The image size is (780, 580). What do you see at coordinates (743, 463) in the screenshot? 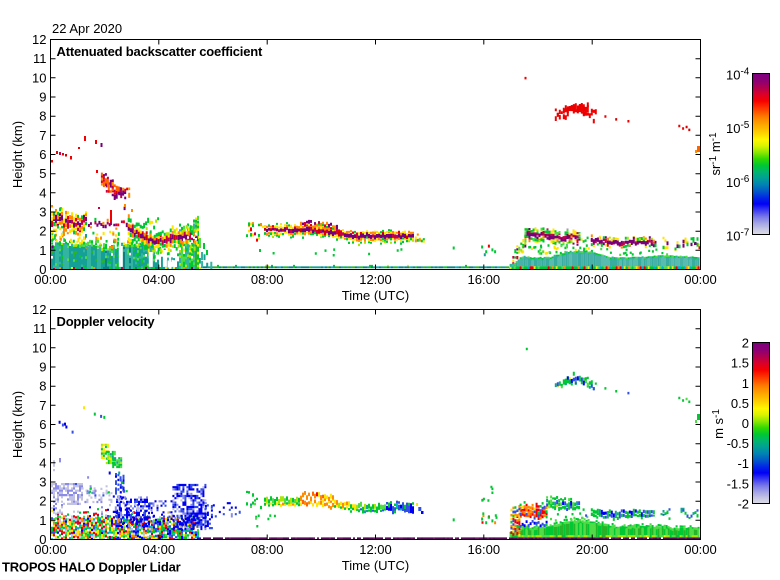
I see `svg-text: -1` at bounding box center [743, 463].